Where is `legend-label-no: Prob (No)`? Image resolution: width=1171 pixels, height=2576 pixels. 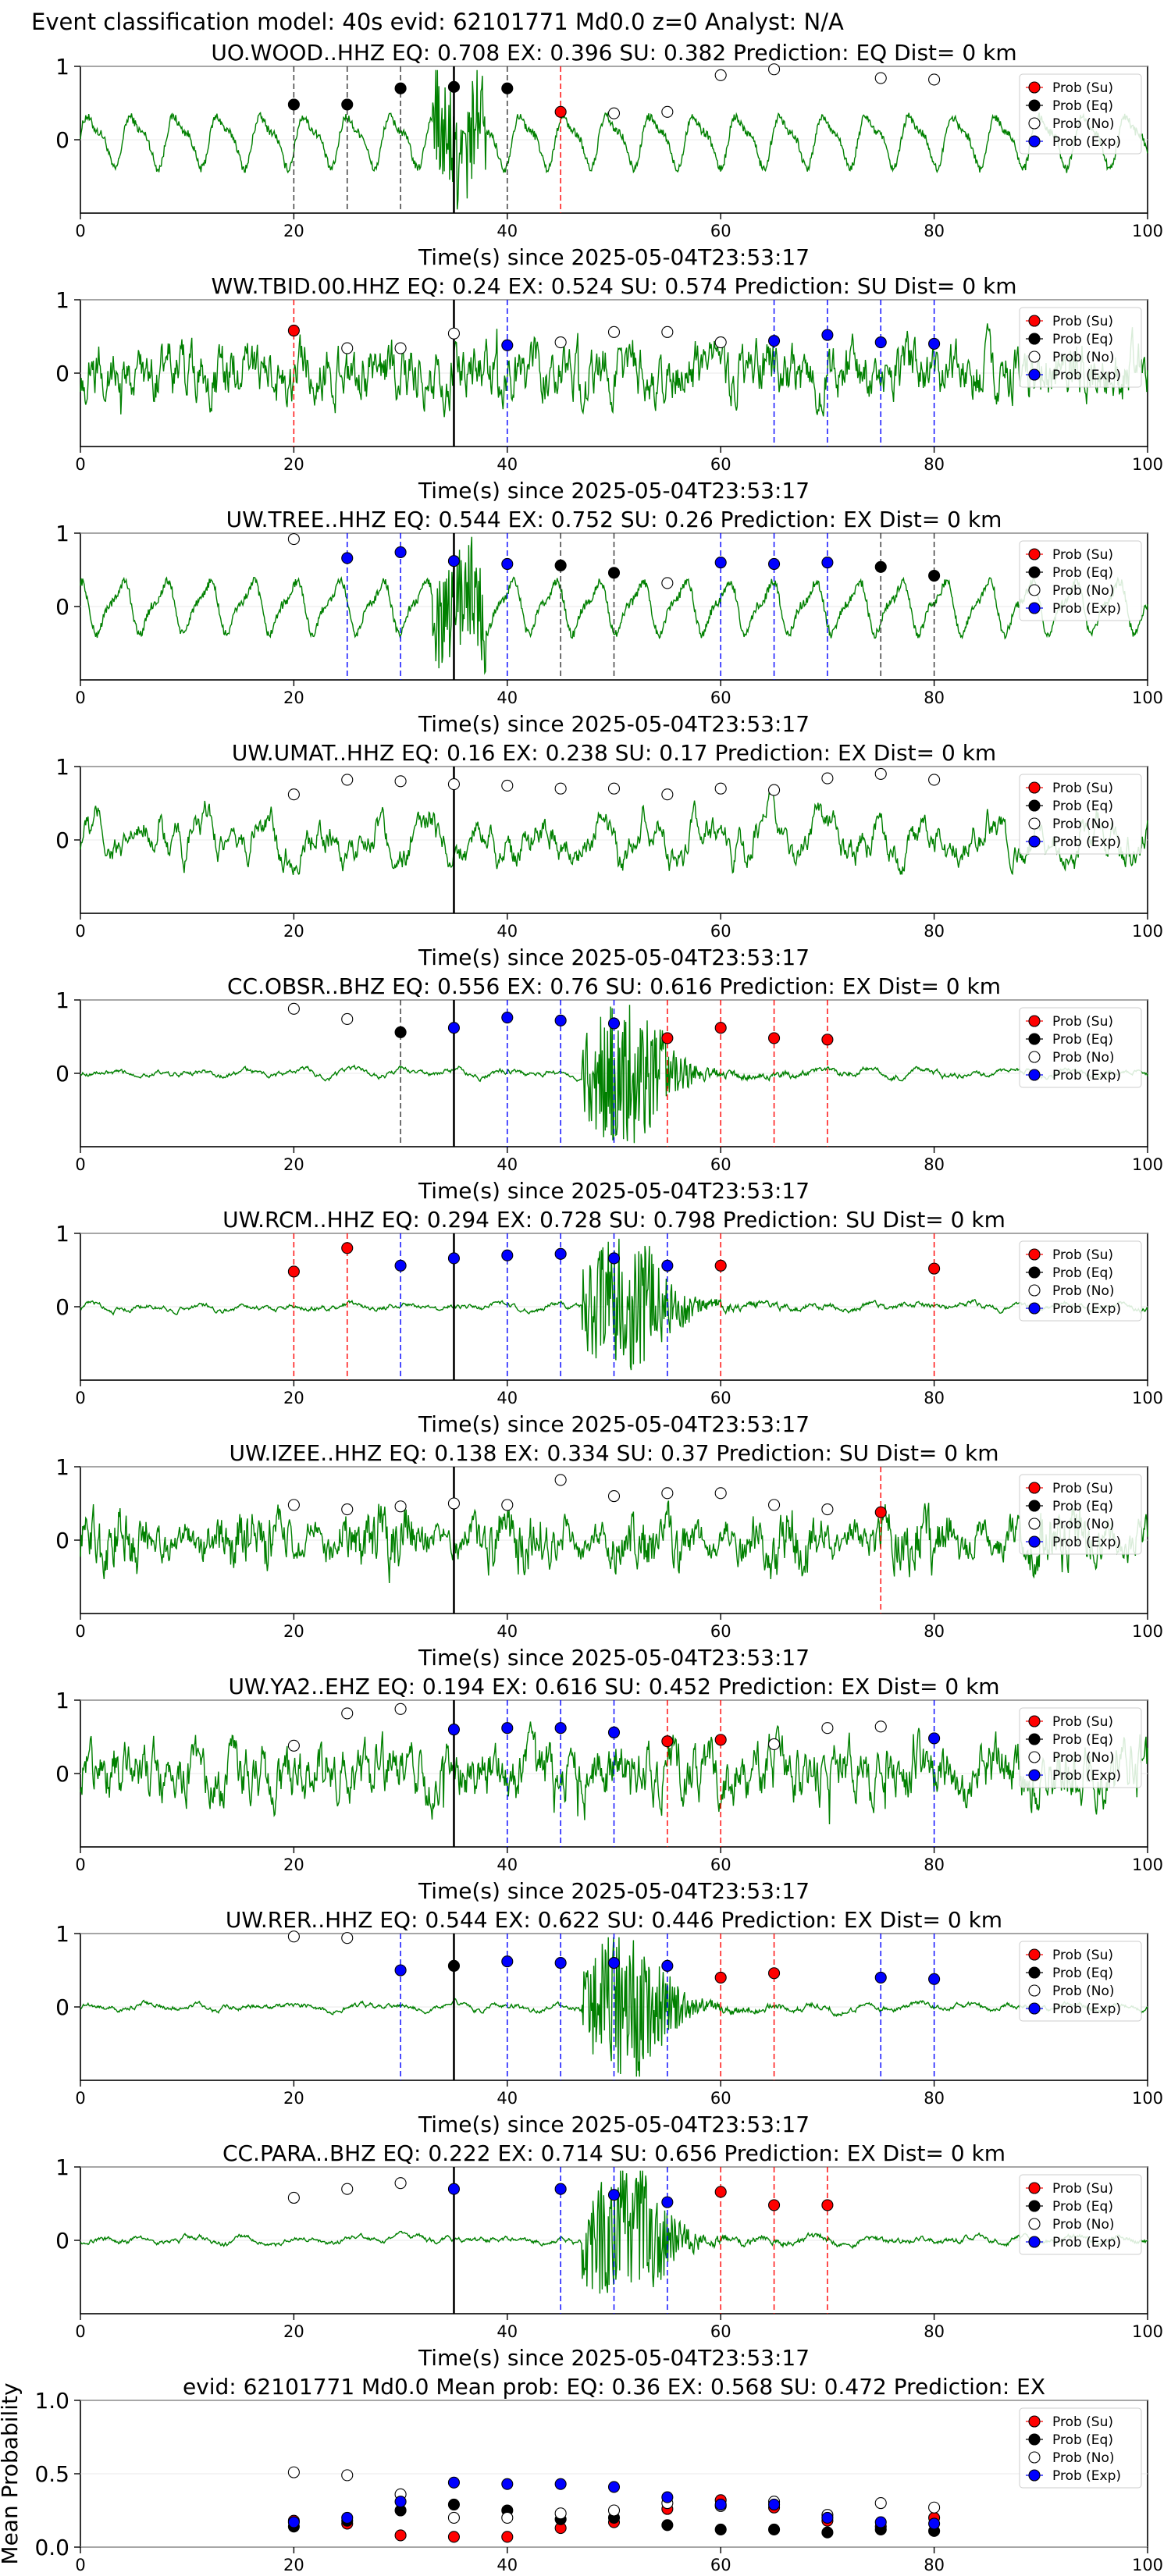
legend-label-no: Prob (No) is located at coordinates (1083, 1524).